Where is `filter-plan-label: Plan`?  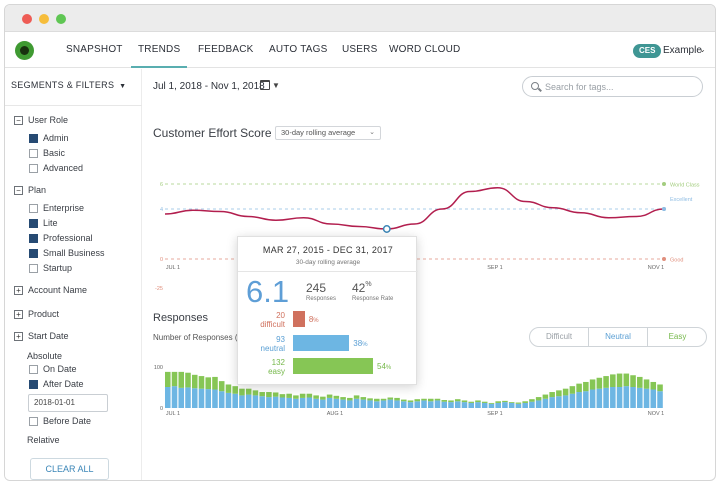
filter-plan-label: Plan is located at coordinates (37, 190).